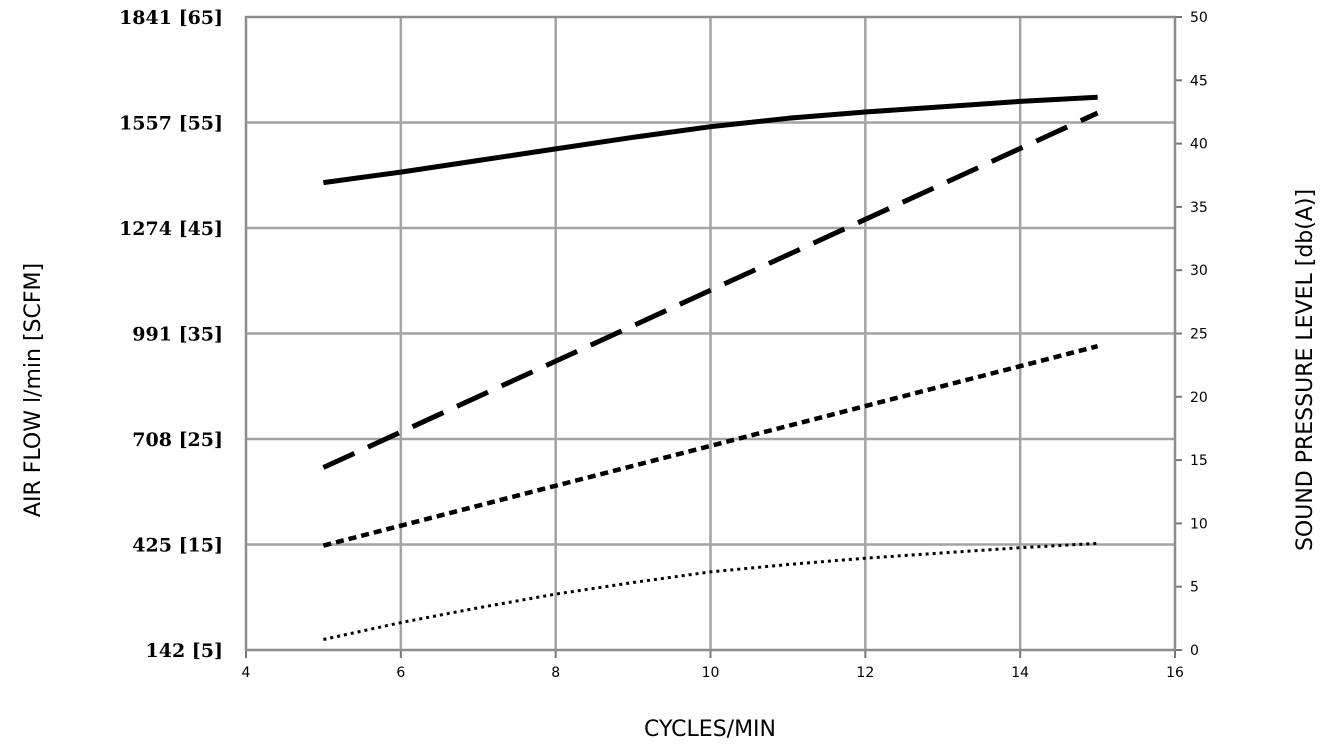 This screenshot has height=744, width=1332. What do you see at coordinates (710, 729) in the screenshot?
I see `x-axis-title: CYCLES/MIN` at bounding box center [710, 729].